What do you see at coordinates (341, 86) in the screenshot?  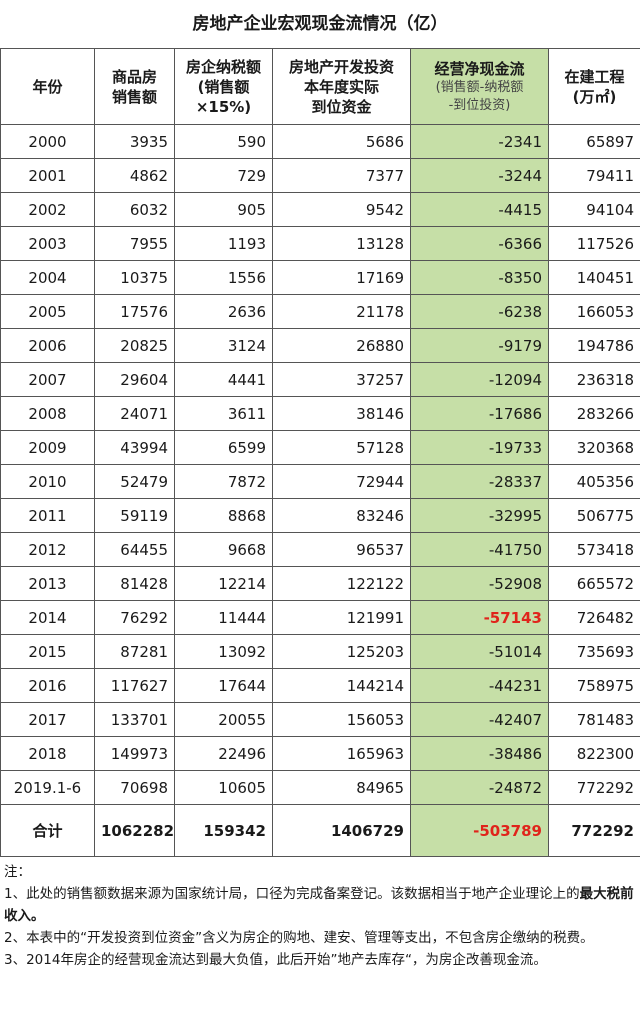 I see `header-investment: 房地产开发投资 本年度实际 到位资金` at bounding box center [341, 86].